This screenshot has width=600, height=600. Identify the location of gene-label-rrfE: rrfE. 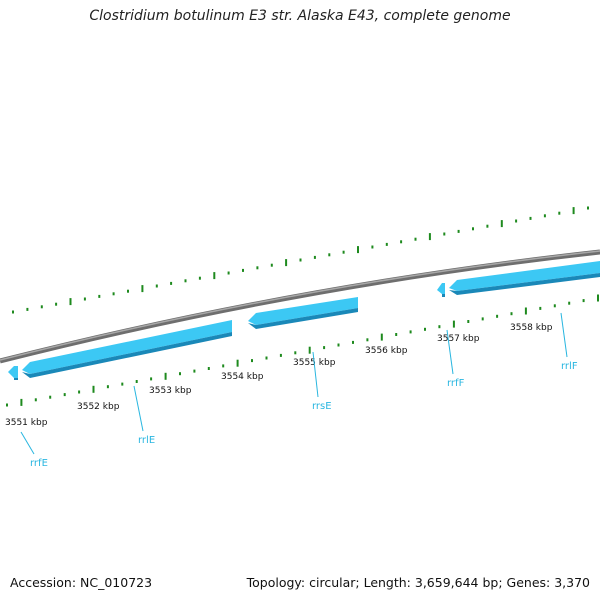
(39, 463).